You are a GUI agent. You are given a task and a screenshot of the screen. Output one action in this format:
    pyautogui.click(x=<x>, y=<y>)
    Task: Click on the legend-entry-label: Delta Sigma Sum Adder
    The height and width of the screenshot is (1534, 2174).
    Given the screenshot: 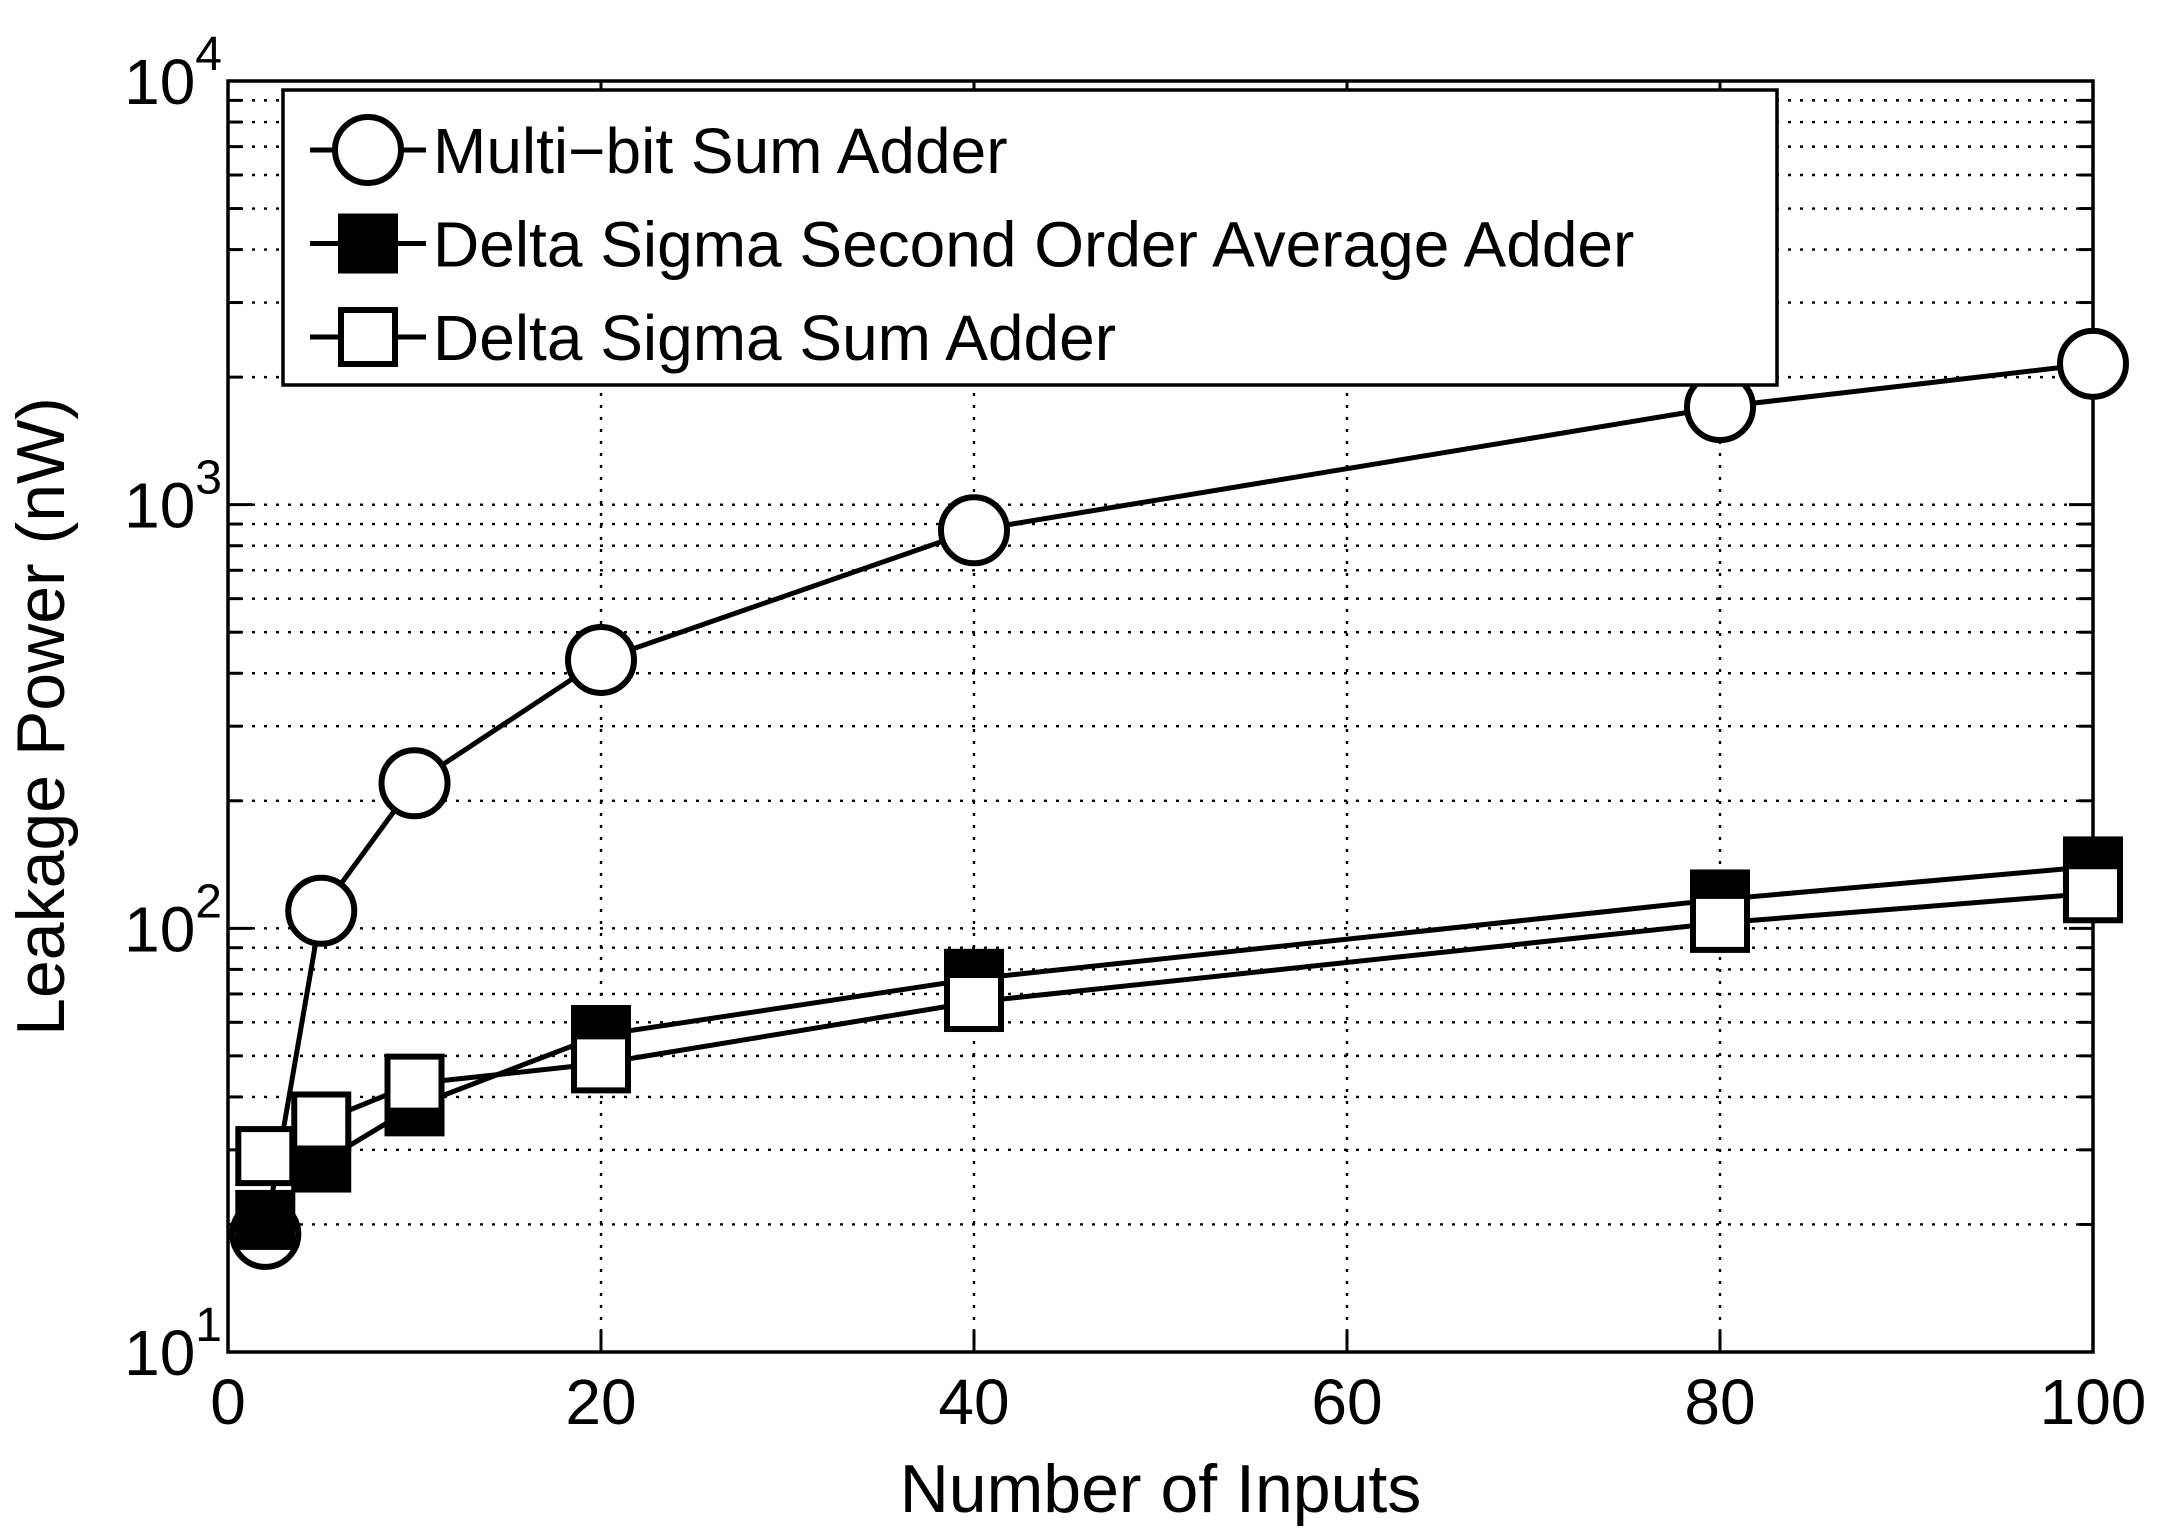 What is the action you would take?
    pyautogui.click(x=774, y=338)
    